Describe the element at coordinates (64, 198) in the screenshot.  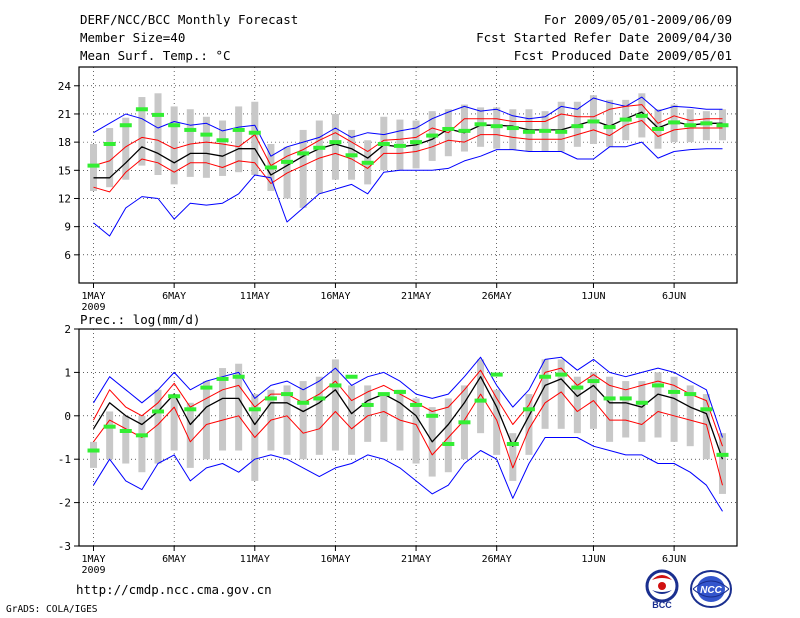
I see `y-tick-label: 12` at that location.